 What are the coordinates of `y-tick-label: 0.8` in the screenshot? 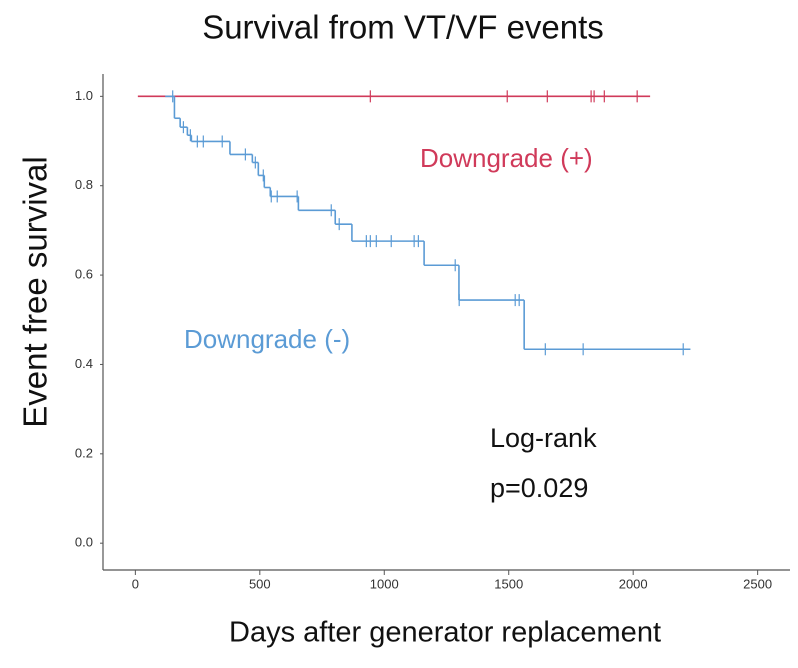 It's located at (84, 184).